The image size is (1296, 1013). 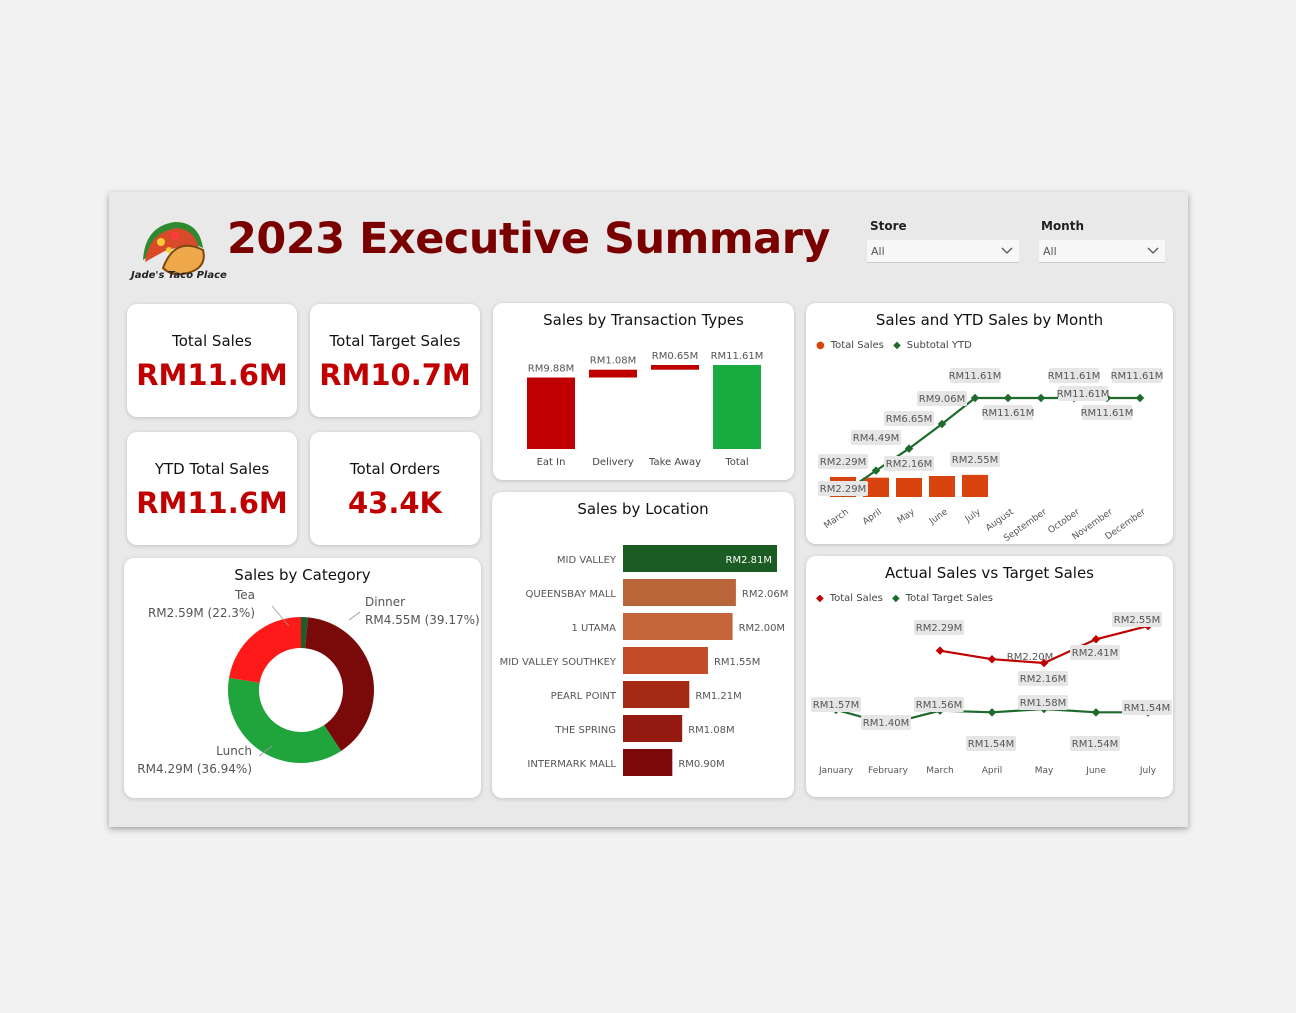 What do you see at coordinates (992, 712) in the screenshot?
I see `target-point` at bounding box center [992, 712].